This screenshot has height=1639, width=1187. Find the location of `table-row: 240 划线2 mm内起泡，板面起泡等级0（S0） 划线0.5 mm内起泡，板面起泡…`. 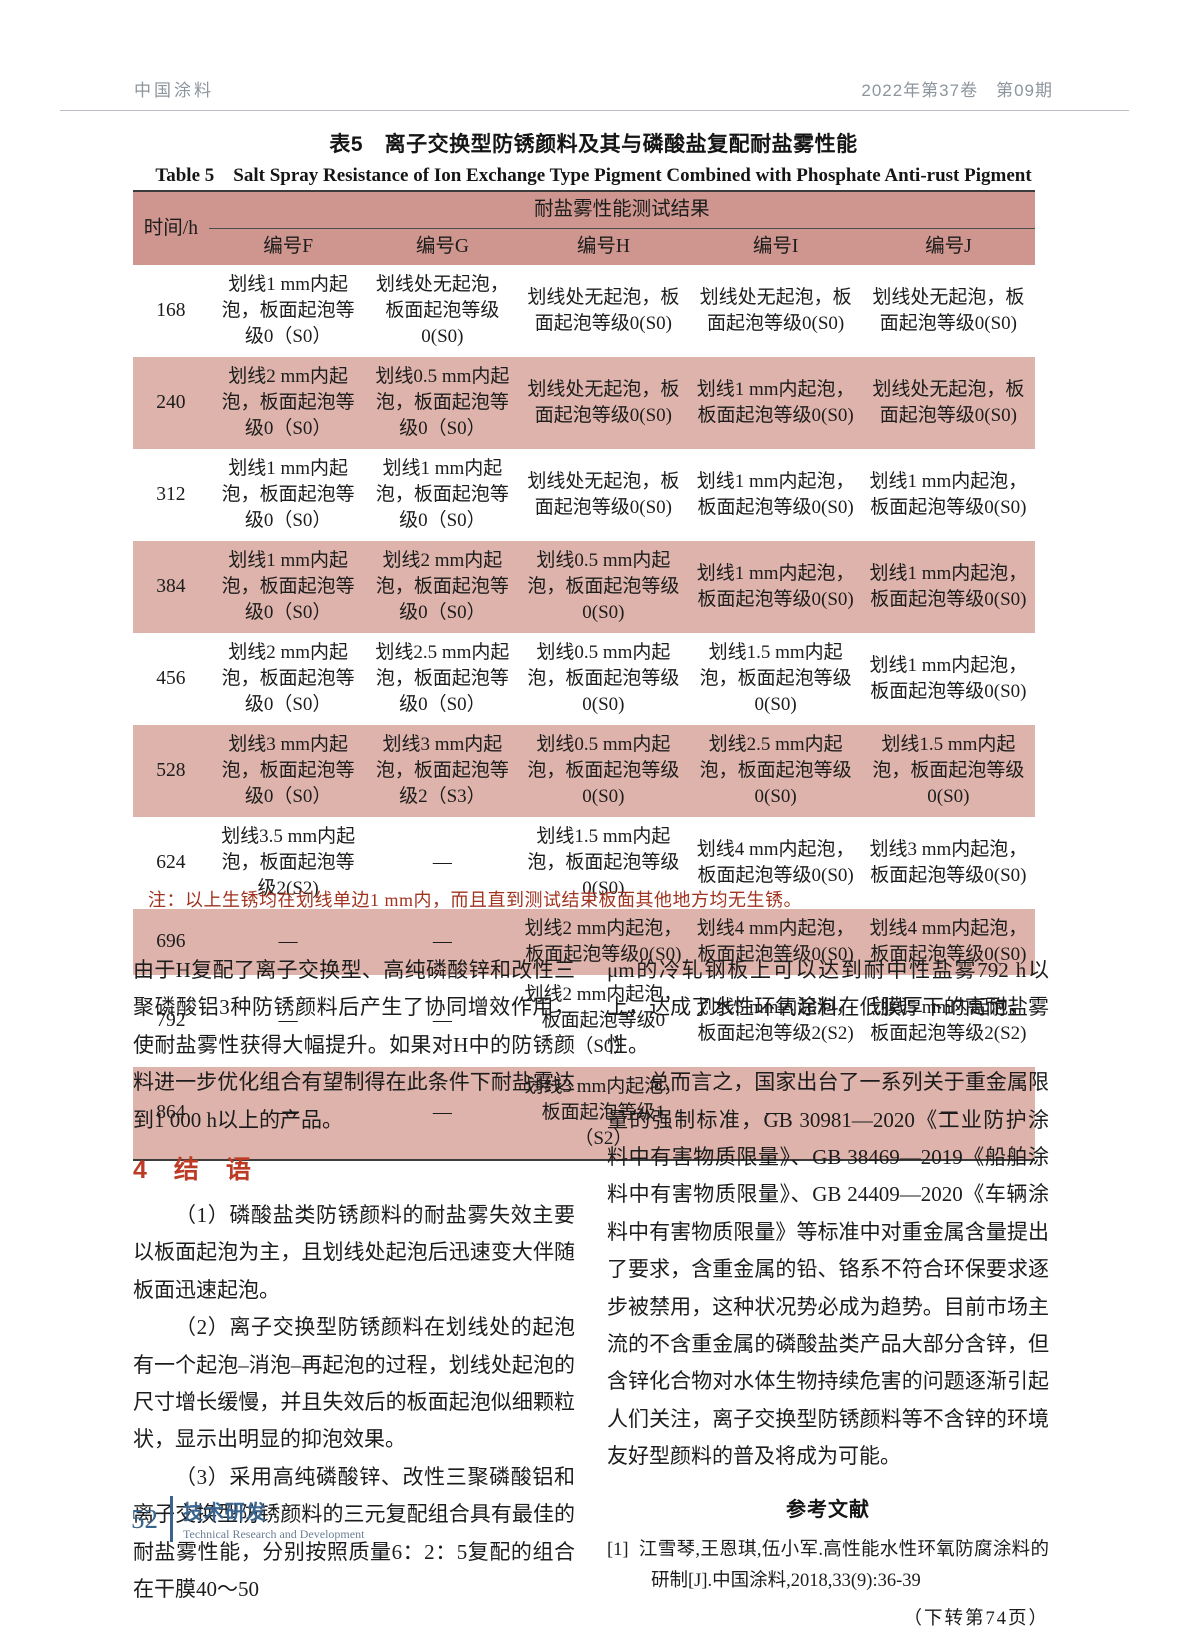

table-row: 240 划线2 mm内起泡，板面起泡等级0（S0） 划线0.5 mm内起泡，板面起泡… is located at coordinates (584, 403).